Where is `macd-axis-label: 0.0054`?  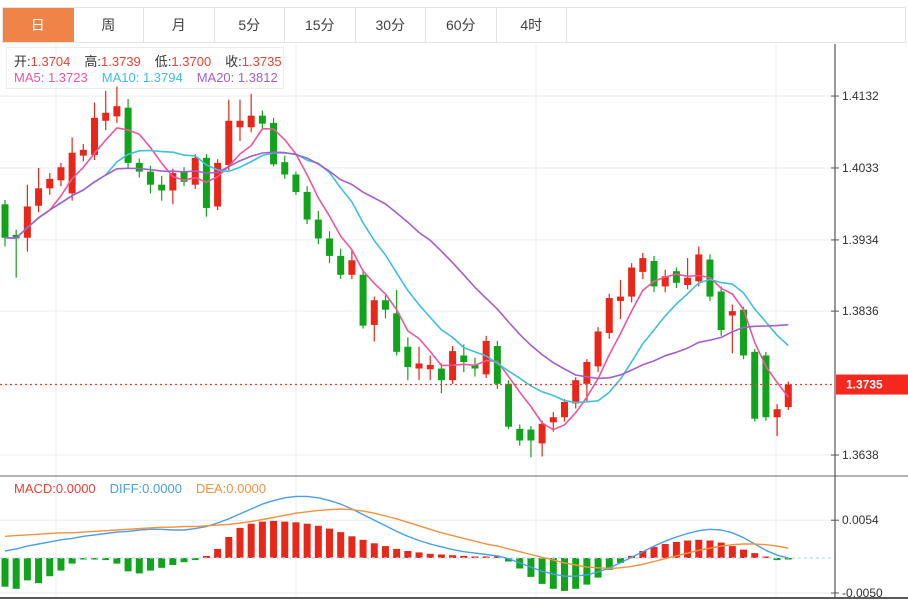 macd-axis-label: 0.0054 is located at coordinates (860, 520).